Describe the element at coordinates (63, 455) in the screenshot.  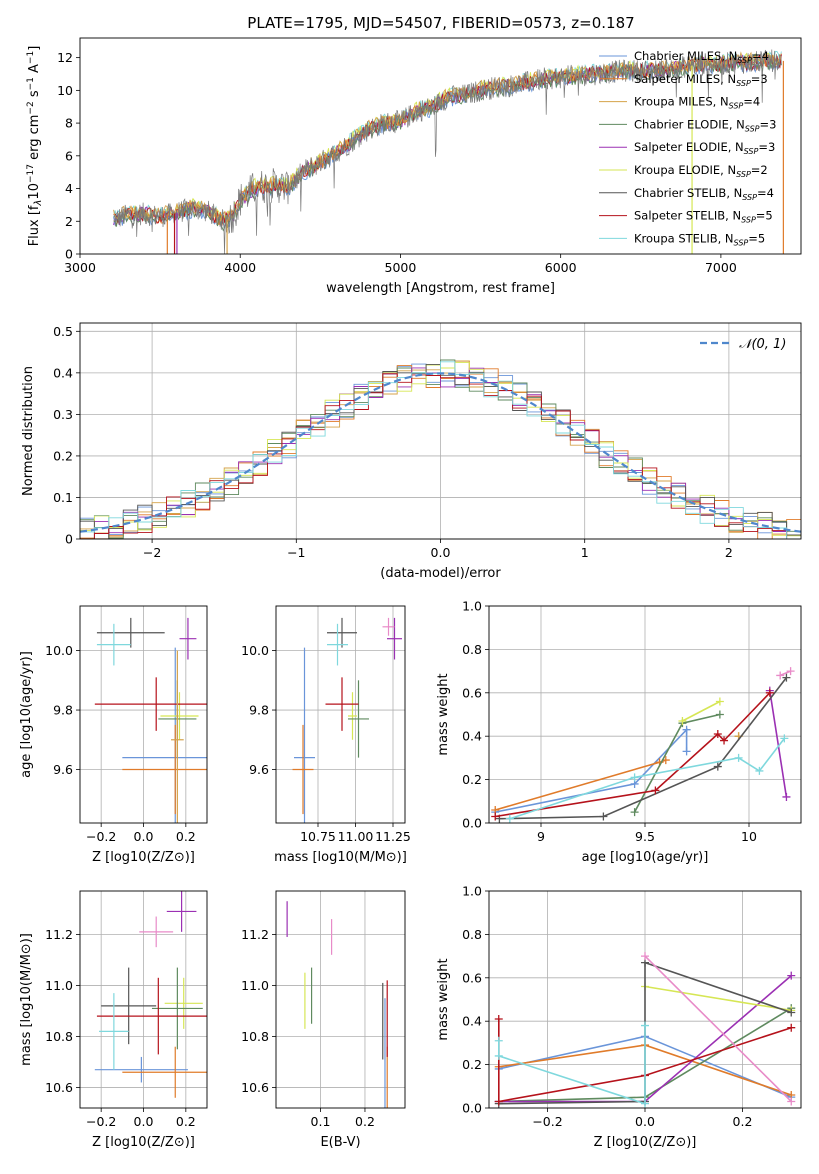
I see `y-tick-label: 0.2` at that location.